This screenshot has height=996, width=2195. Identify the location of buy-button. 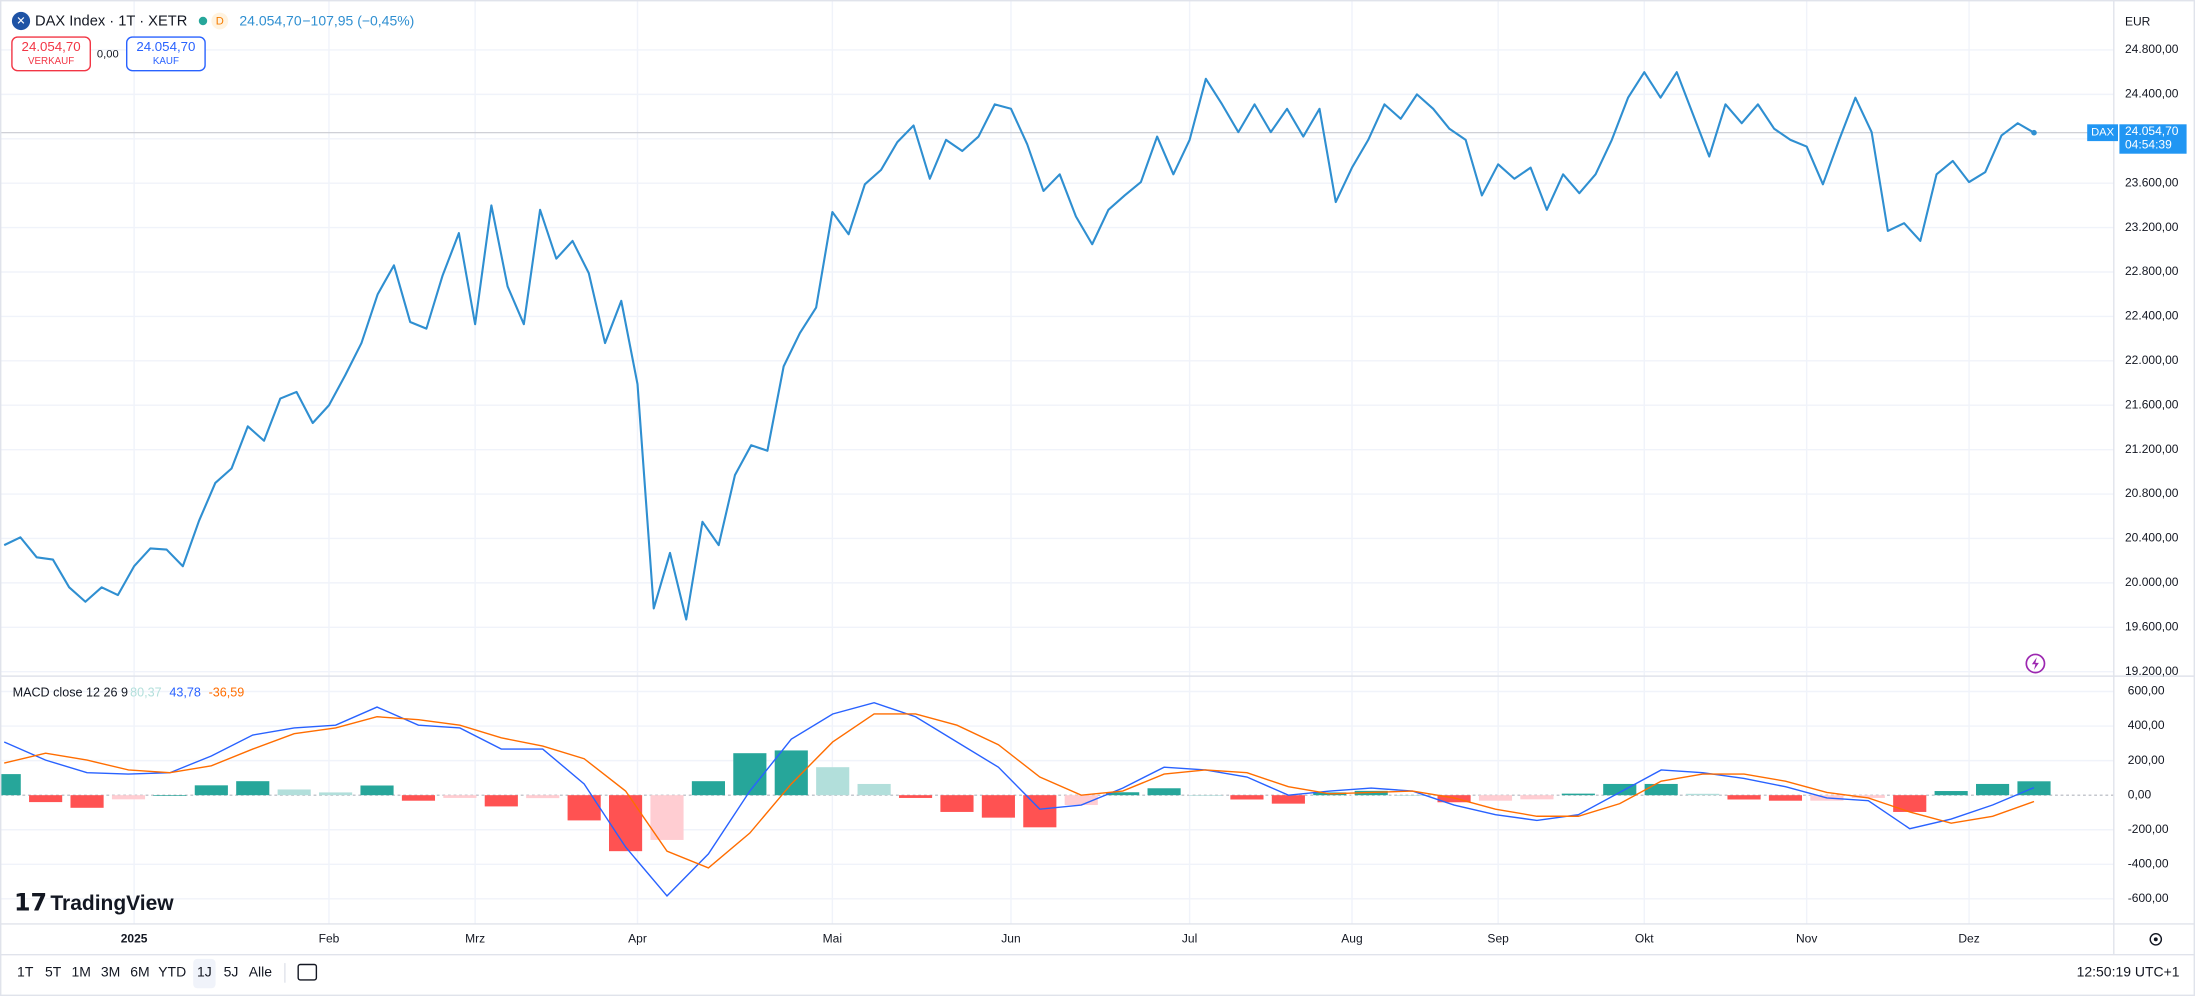
(165, 54).